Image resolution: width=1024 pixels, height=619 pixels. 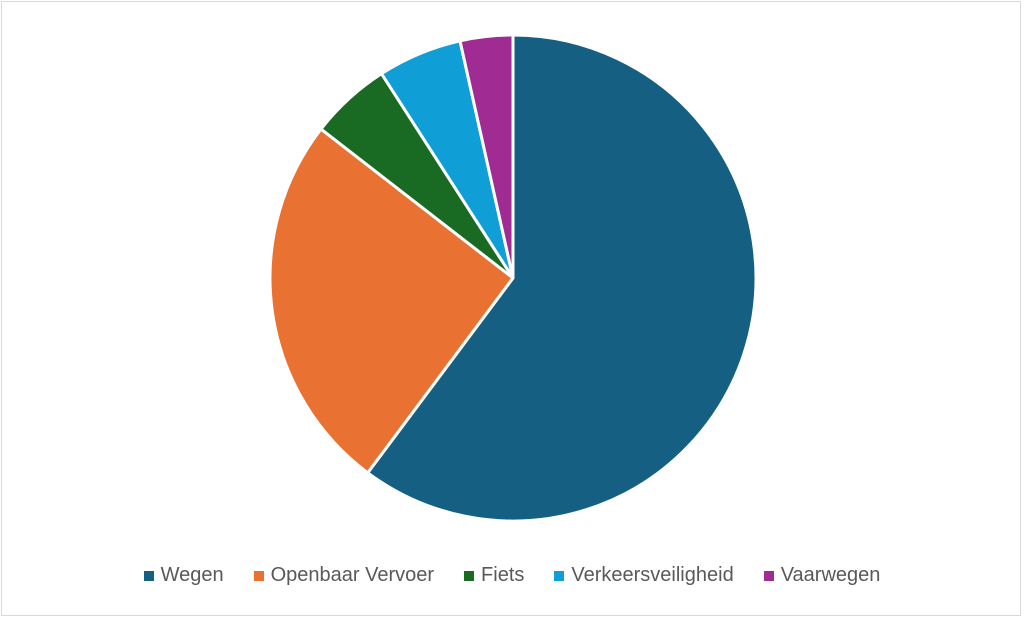 What do you see at coordinates (352, 575) in the screenshot?
I see `legend-label: Openbaar Vervoer` at bounding box center [352, 575].